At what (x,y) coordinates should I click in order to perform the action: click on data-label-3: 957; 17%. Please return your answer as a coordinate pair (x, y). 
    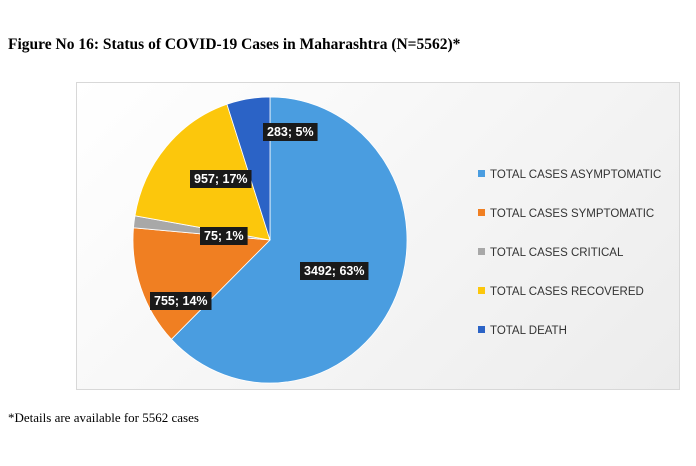
    Looking at the image, I should click on (221, 179).